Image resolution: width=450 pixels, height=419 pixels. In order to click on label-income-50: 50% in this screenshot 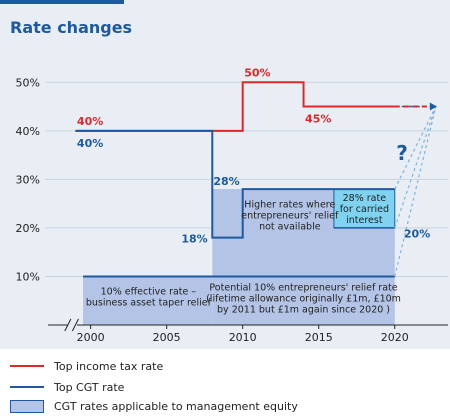, I will do `click(257, 72)`.